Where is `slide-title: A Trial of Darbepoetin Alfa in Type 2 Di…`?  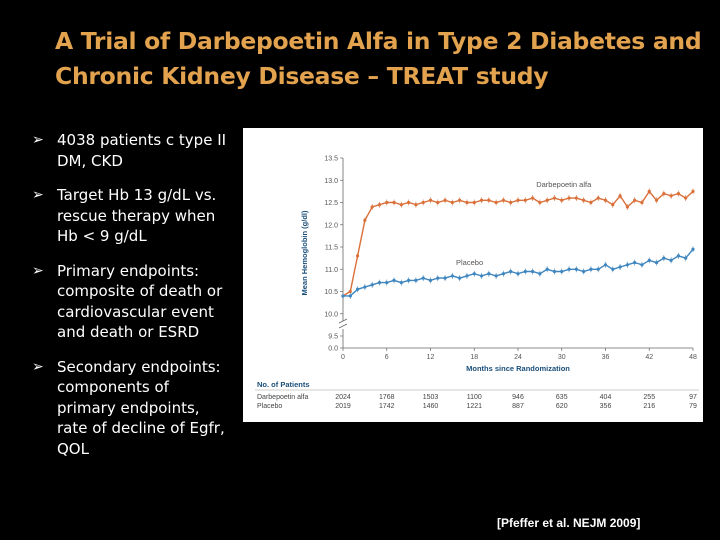 slide-title: A Trial of Darbepoetin Alfa in Type 2 Di… is located at coordinates (378, 58).